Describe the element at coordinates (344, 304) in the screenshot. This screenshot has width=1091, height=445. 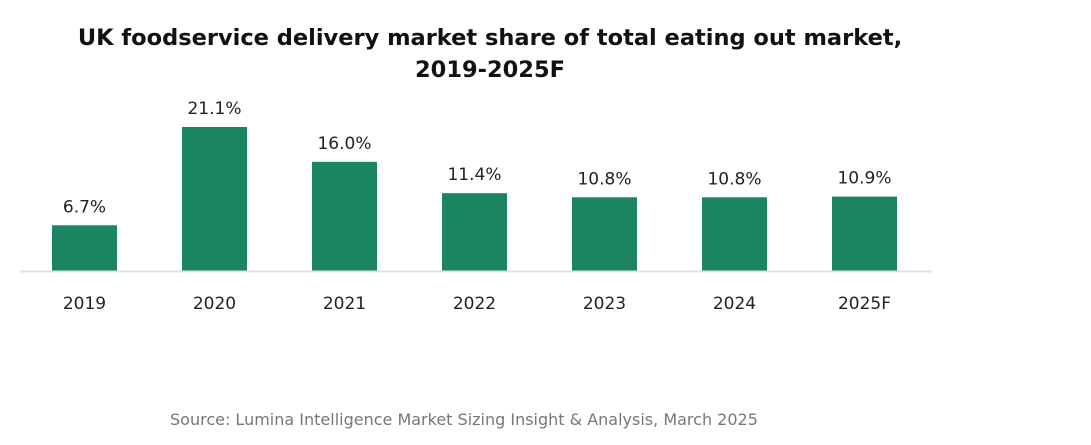
I see `x-tick-label: 2021` at that location.